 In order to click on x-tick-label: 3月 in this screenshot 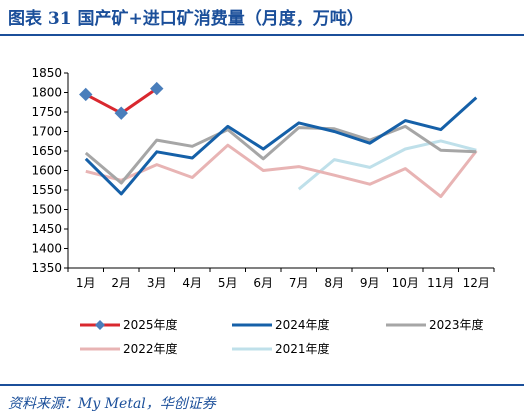, I will do `click(157, 283)`.